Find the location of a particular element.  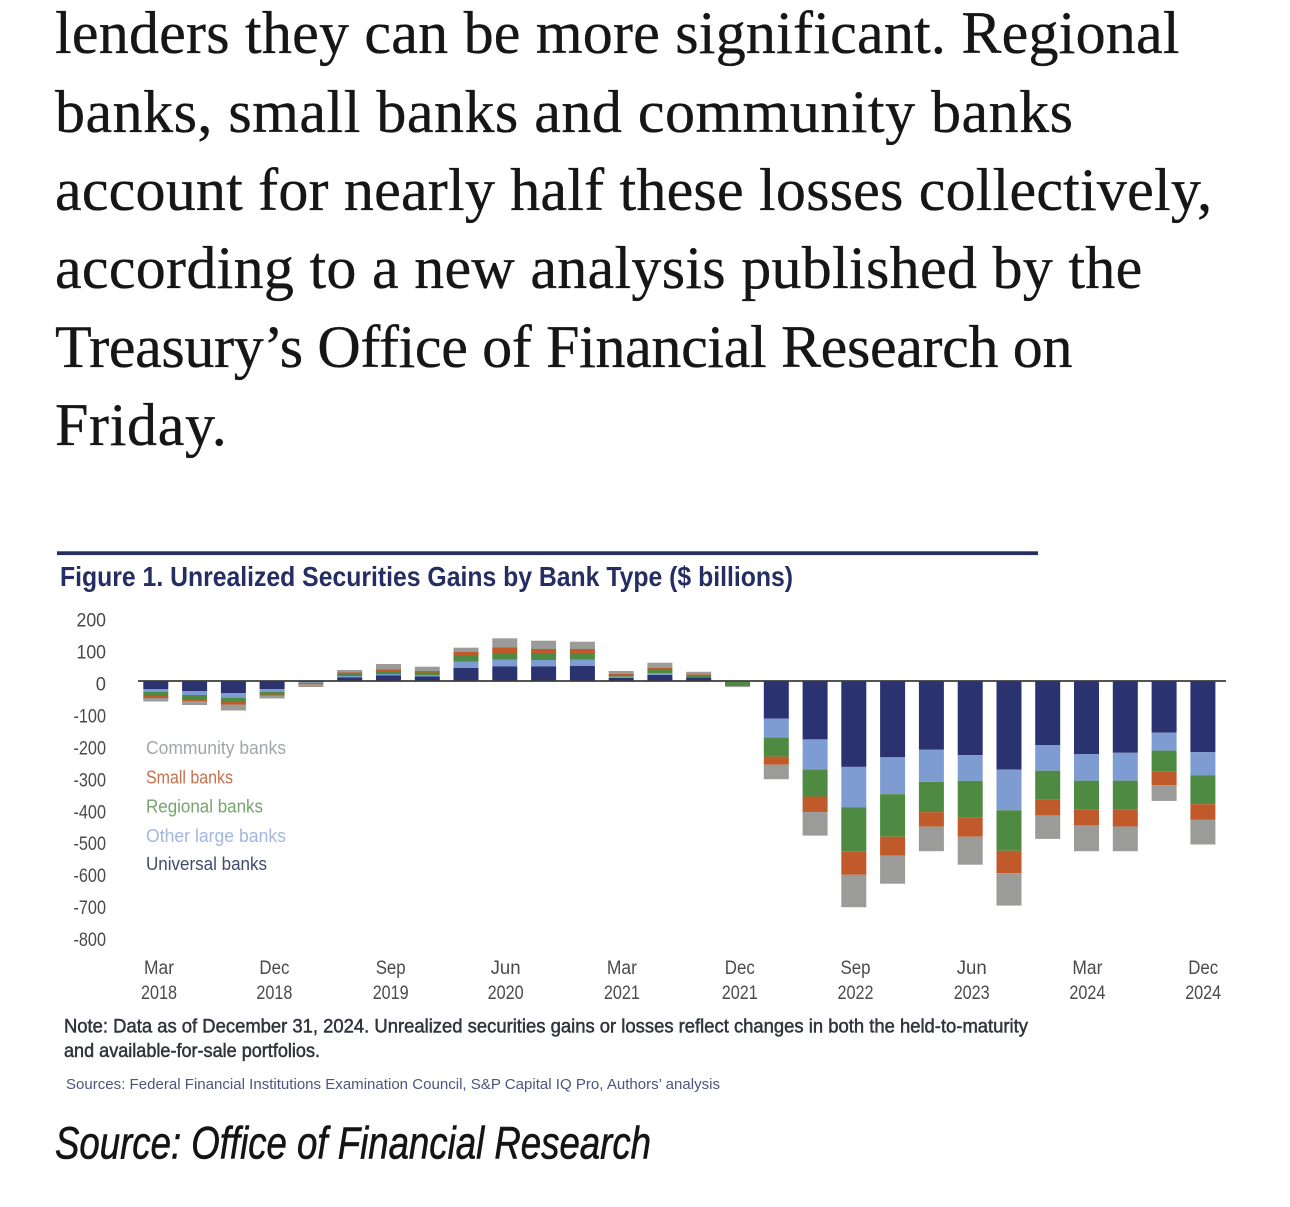

svg-text: Community banks is located at coordinates (216, 747).